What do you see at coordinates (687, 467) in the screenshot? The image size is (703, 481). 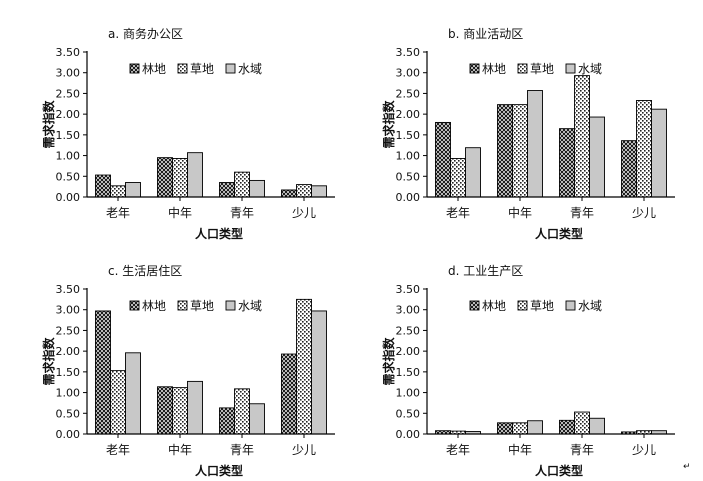 I see `footnote-mark: ↵` at bounding box center [687, 467].